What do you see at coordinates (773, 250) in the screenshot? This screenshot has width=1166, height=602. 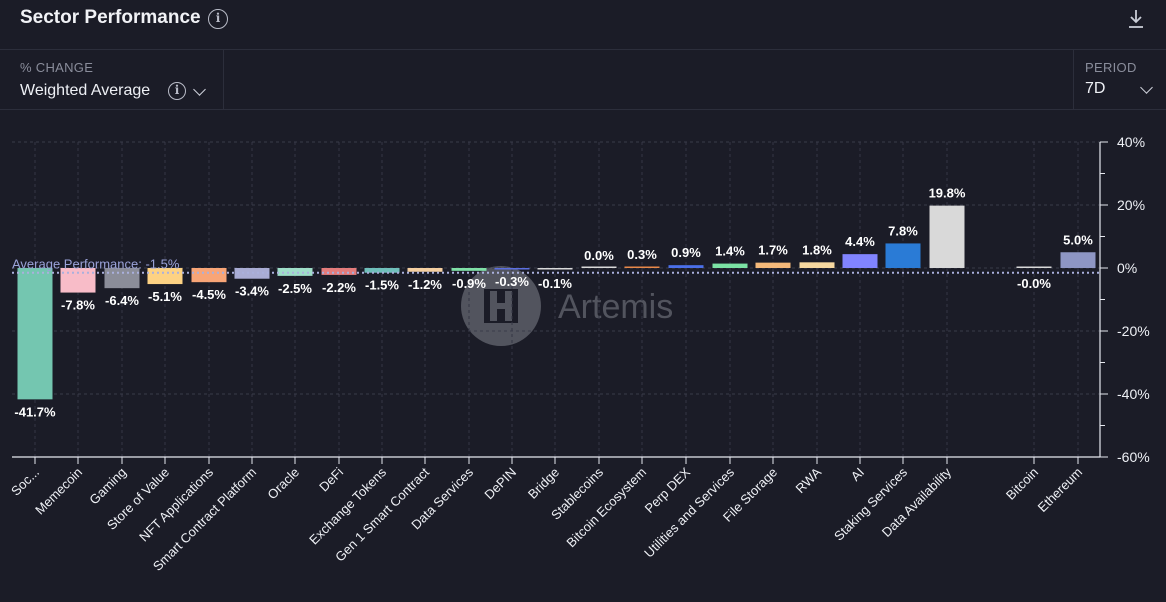 I see `data-label: 1.7%` at bounding box center [773, 250].